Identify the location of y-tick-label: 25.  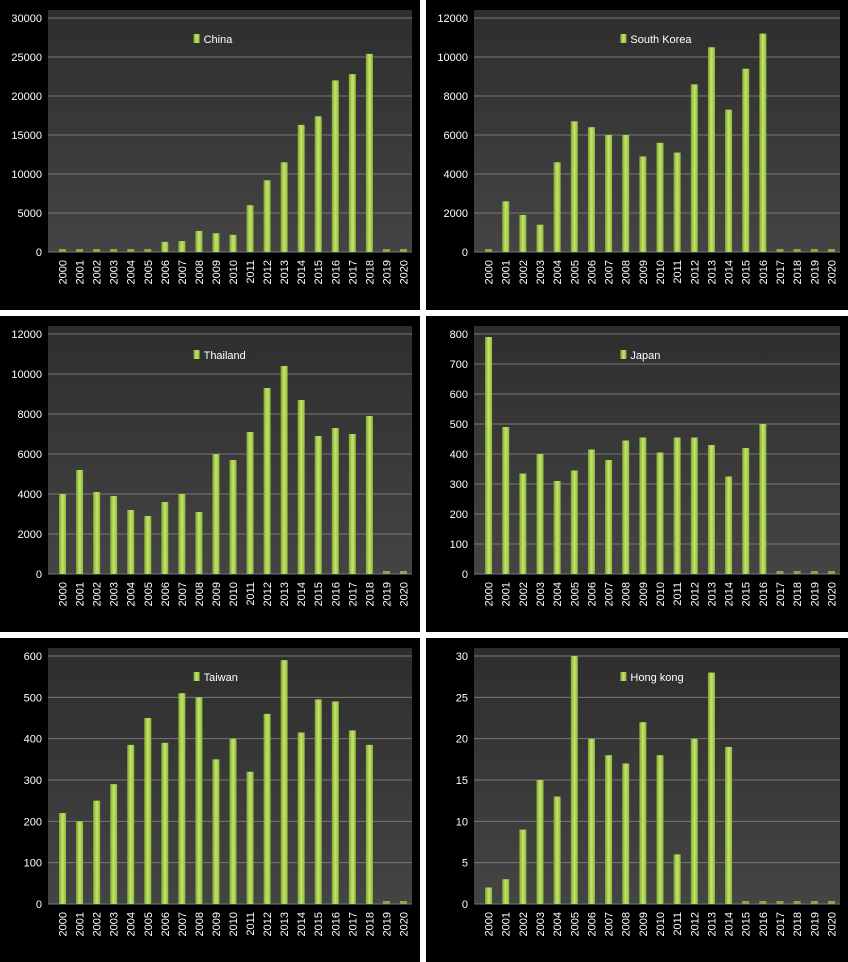
(462, 698).